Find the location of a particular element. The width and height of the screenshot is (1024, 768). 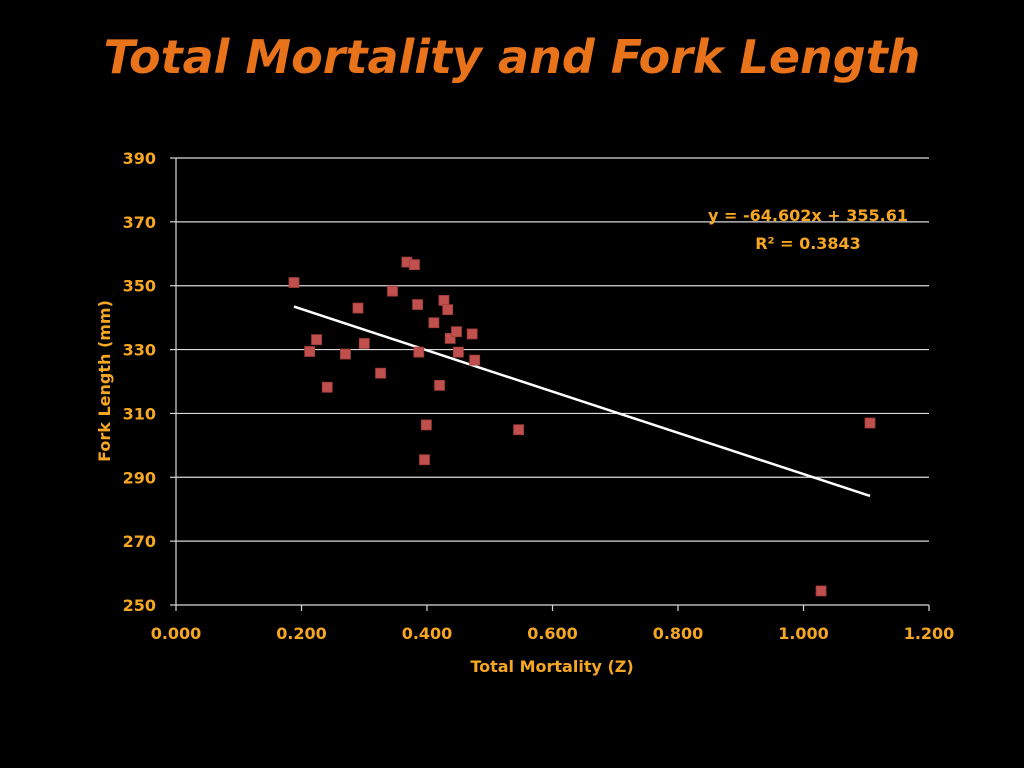

x-axis-title: Total Mortality (Z) is located at coordinates (551, 666).